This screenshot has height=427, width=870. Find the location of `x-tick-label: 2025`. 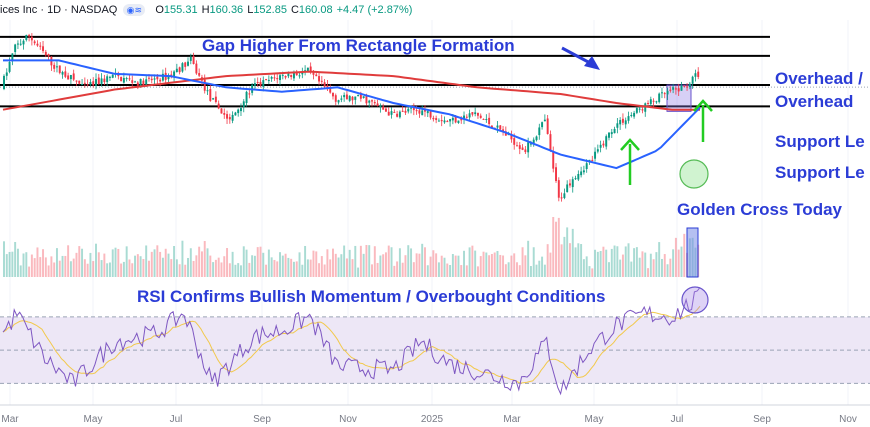

x-tick-label: 2025 is located at coordinates (432, 419).